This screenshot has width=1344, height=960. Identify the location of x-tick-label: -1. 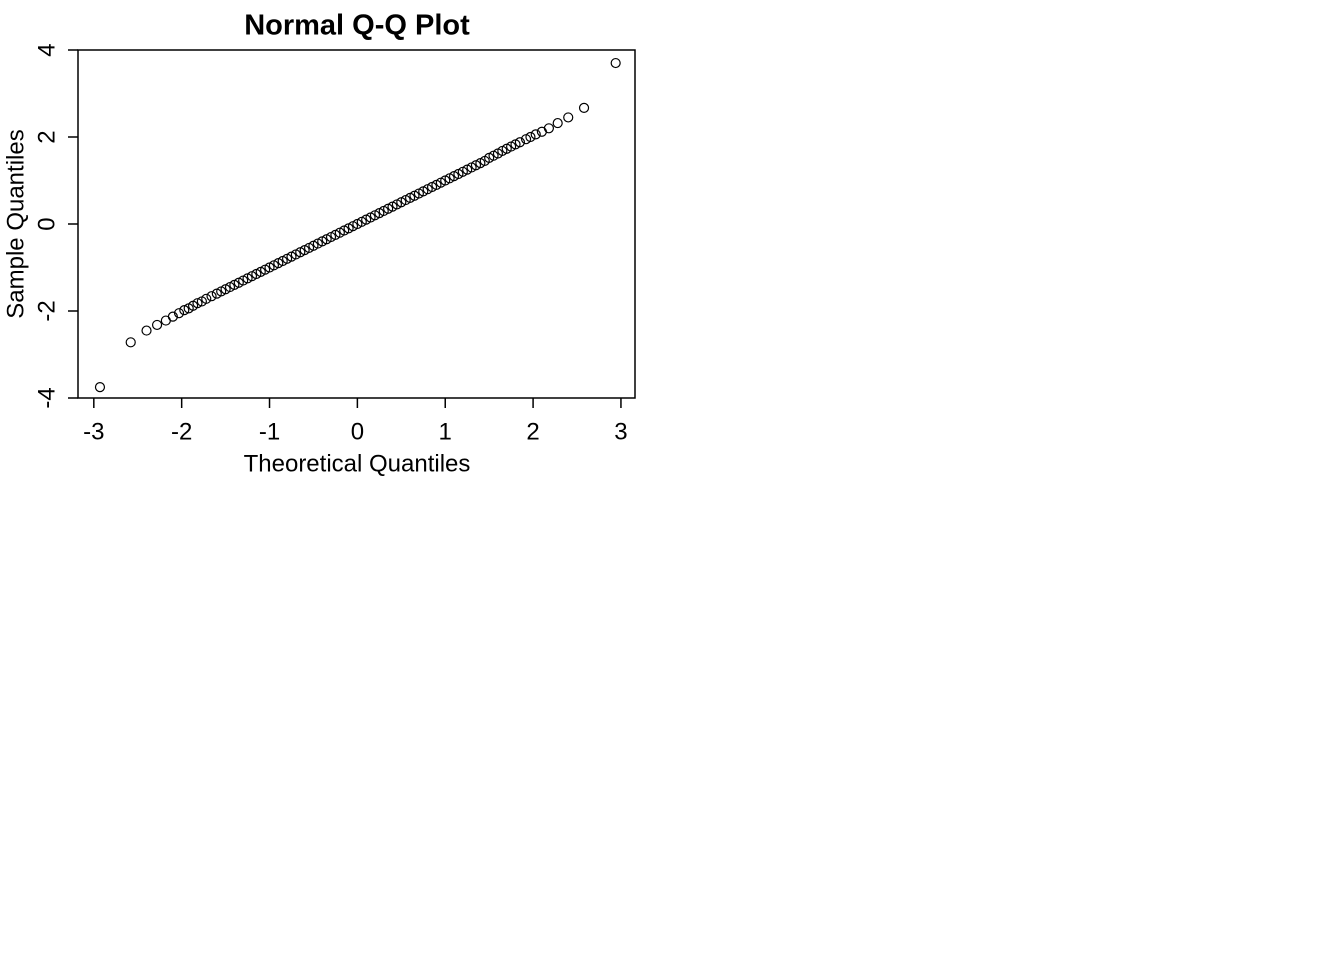
(269, 431).